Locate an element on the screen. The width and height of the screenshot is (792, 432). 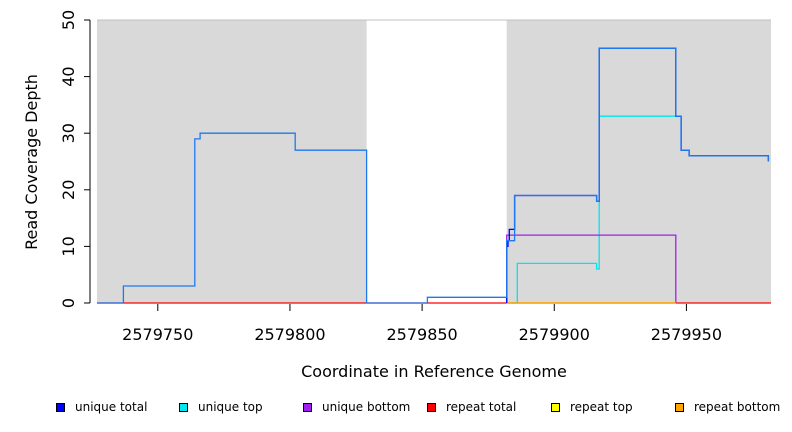
y-tick-label-0: 0 is located at coordinates (68, 303).